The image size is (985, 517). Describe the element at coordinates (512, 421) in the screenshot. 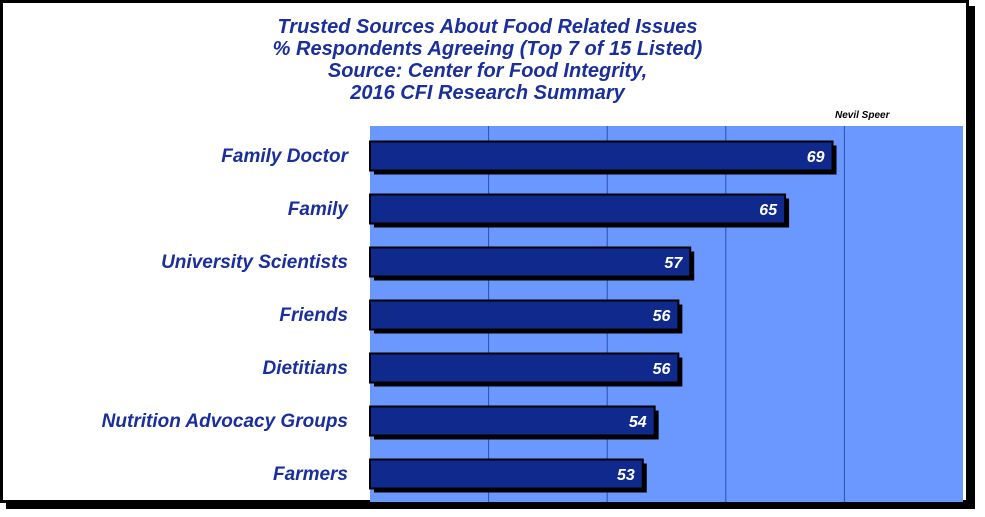

I see `bar-nutrition-advocacy-groups` at that location.